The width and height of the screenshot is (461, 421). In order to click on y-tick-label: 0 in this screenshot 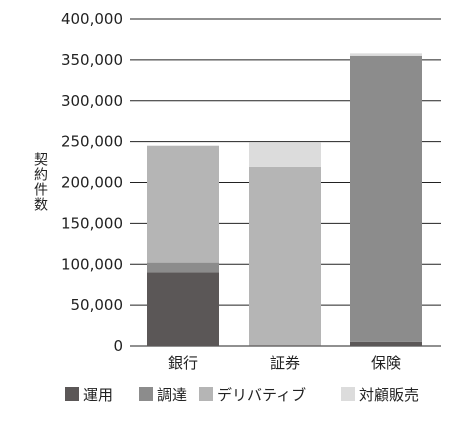, I will do `click(118, 346)`.